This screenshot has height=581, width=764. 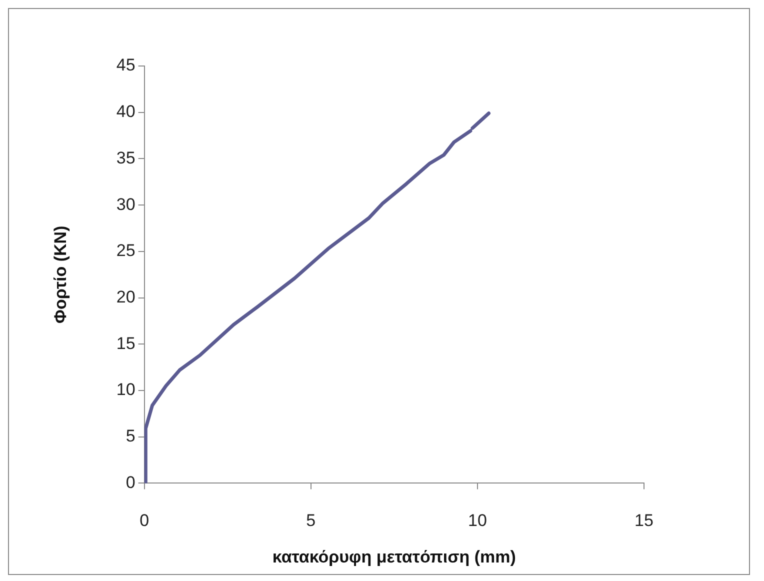 What do you see at coordinates (126, 204) in the screenshot?
I see `y-tick-label: 30` at bounding box center [126, 204].